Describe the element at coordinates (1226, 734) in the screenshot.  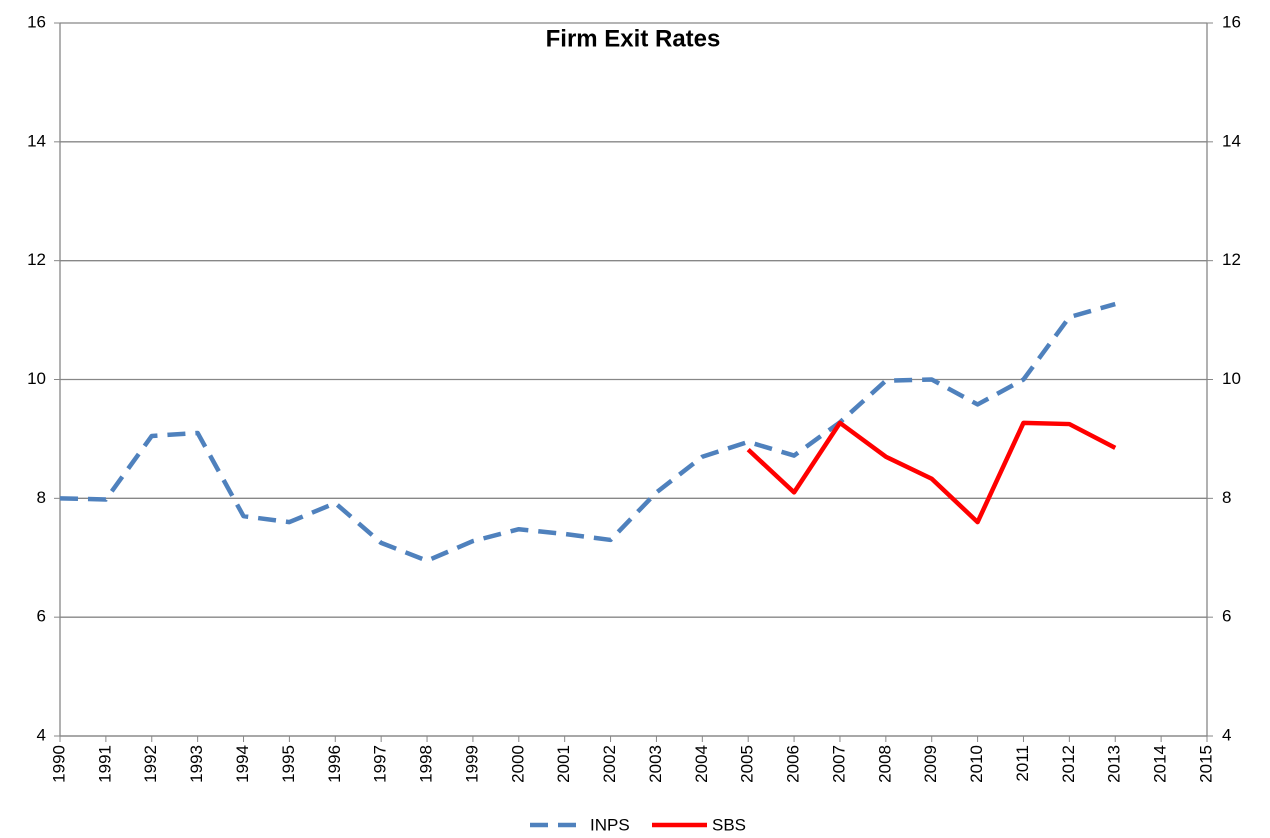
I see `y2-tick-label: 4` at that location.